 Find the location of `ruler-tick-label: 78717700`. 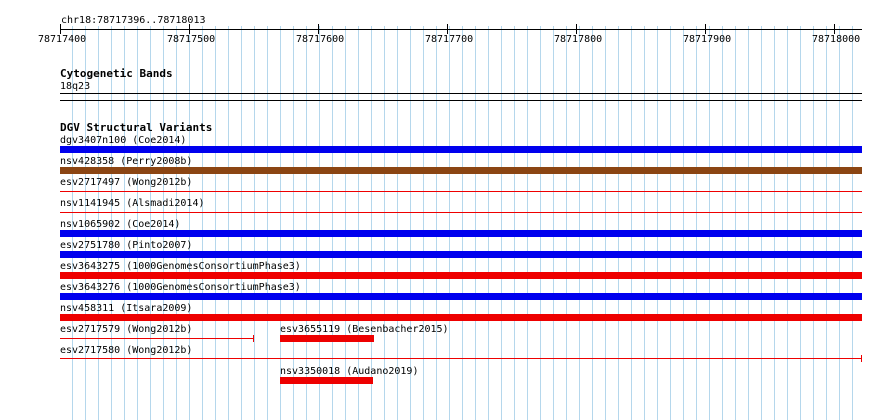

ruler-tick-label: 78717700 is located at coordinates (449, 39).